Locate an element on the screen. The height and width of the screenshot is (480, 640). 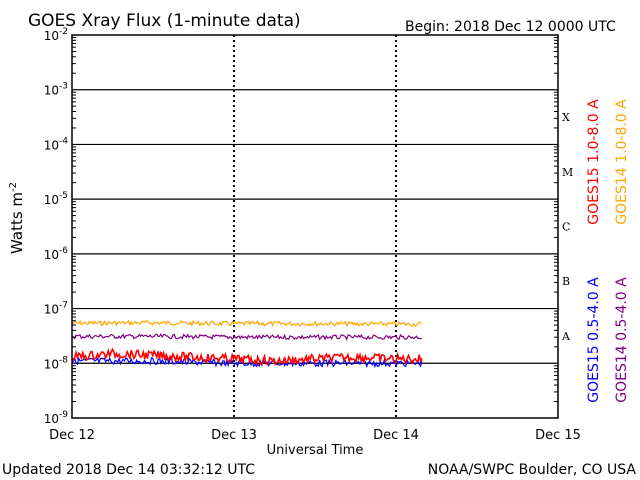
flare-class-label: B is located at coordinates (566, 281).